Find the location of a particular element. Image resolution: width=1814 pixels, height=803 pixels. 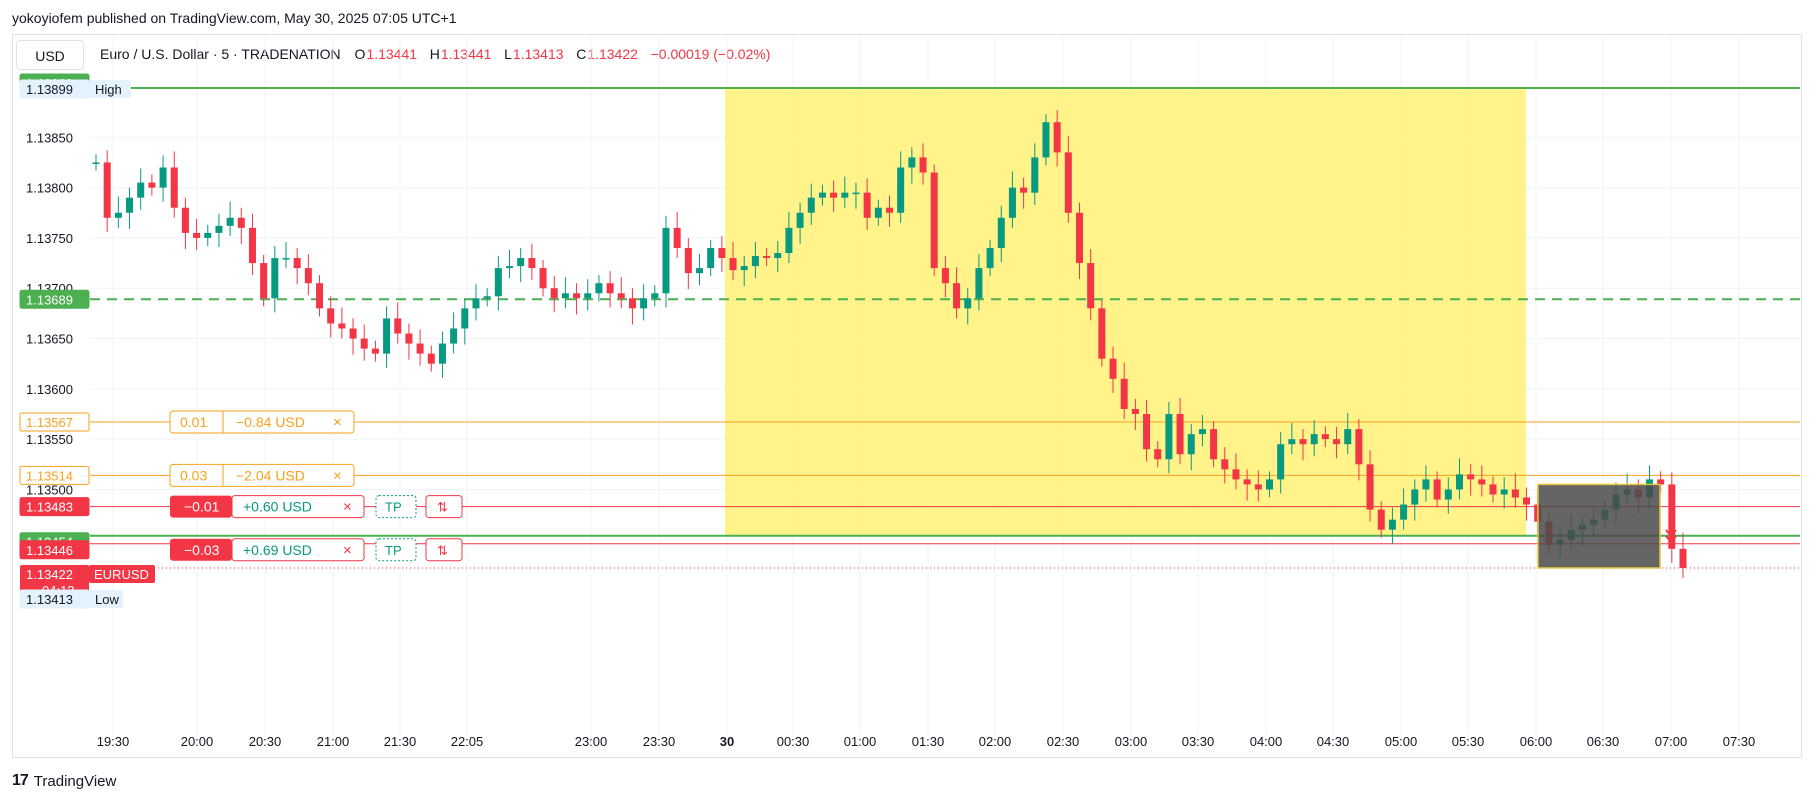

high-value: 1.13441 is located at coordinates (466, 54).